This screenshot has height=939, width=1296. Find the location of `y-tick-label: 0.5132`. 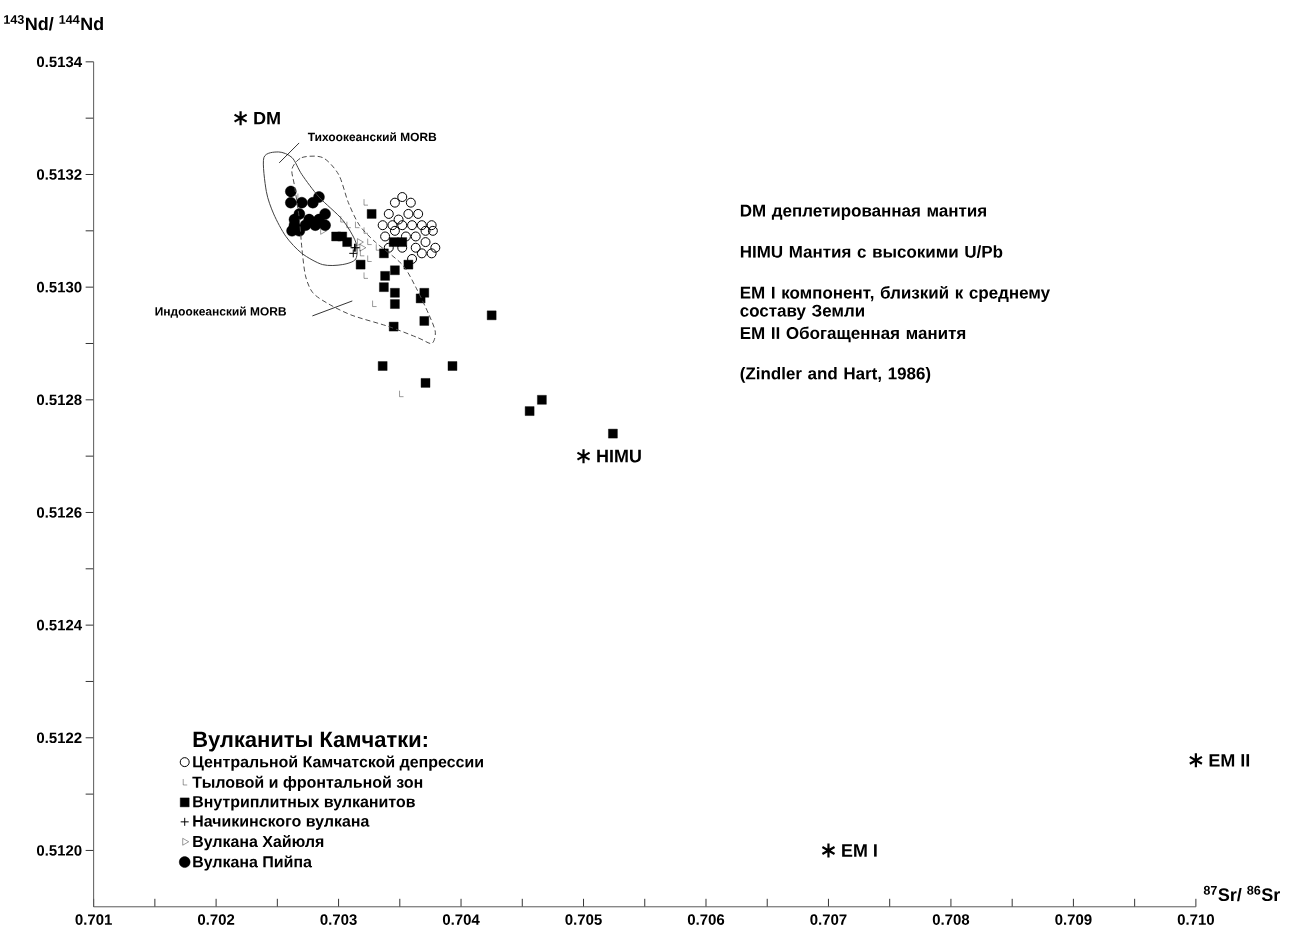

y-tick-label: 0.5132 is located at coordinates (59, 174).